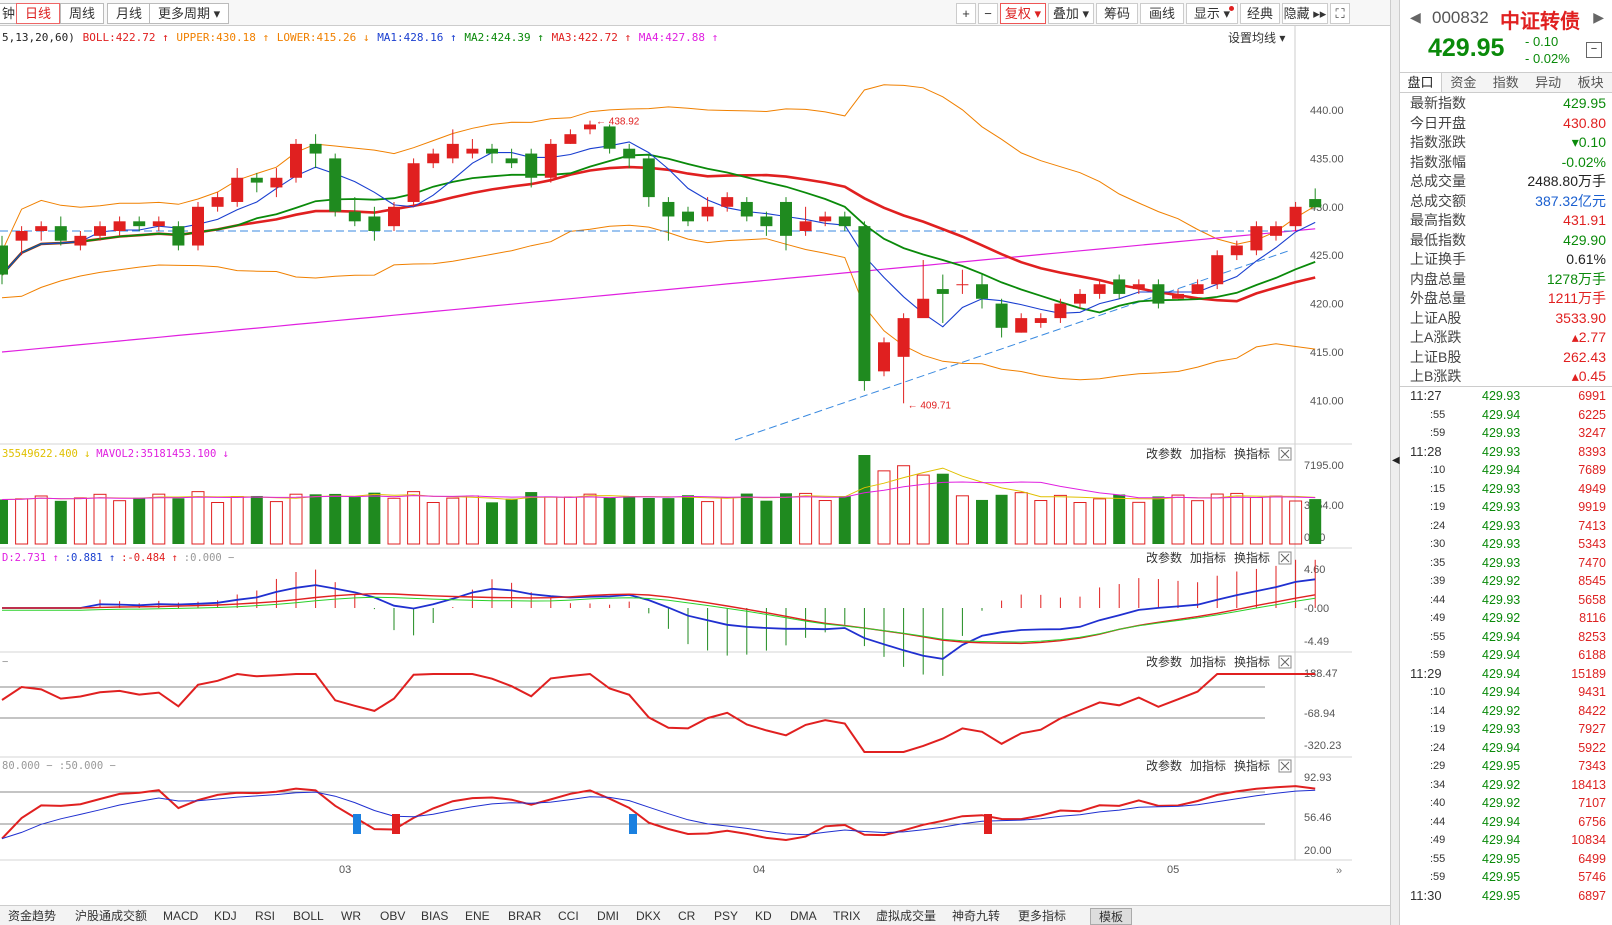 The image size is (1612, 925). I want to click on indicator-tab-10: BRAR, so click(525, 916).